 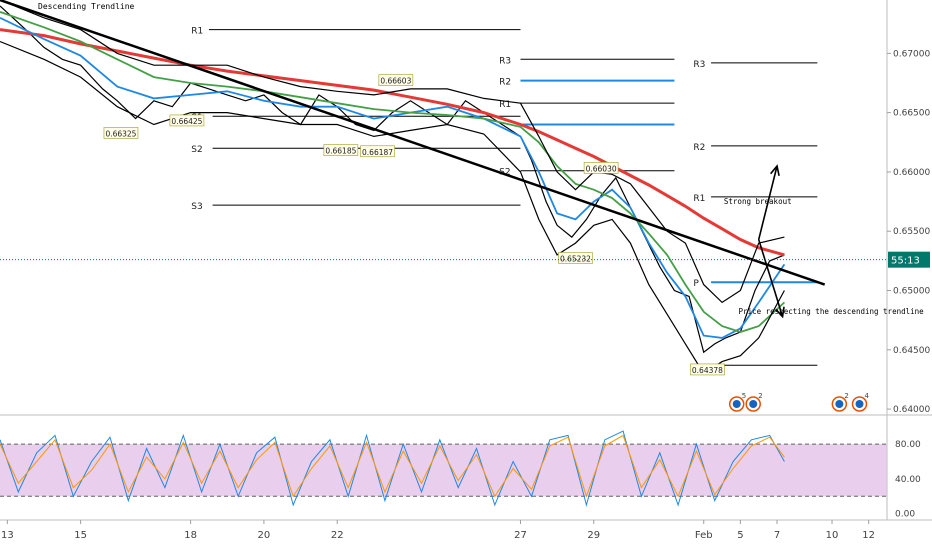 What do you see at coordinates (777, 535) in the screenshot?
I see `x-tick-label: 7` at bounding box center [777, 535].